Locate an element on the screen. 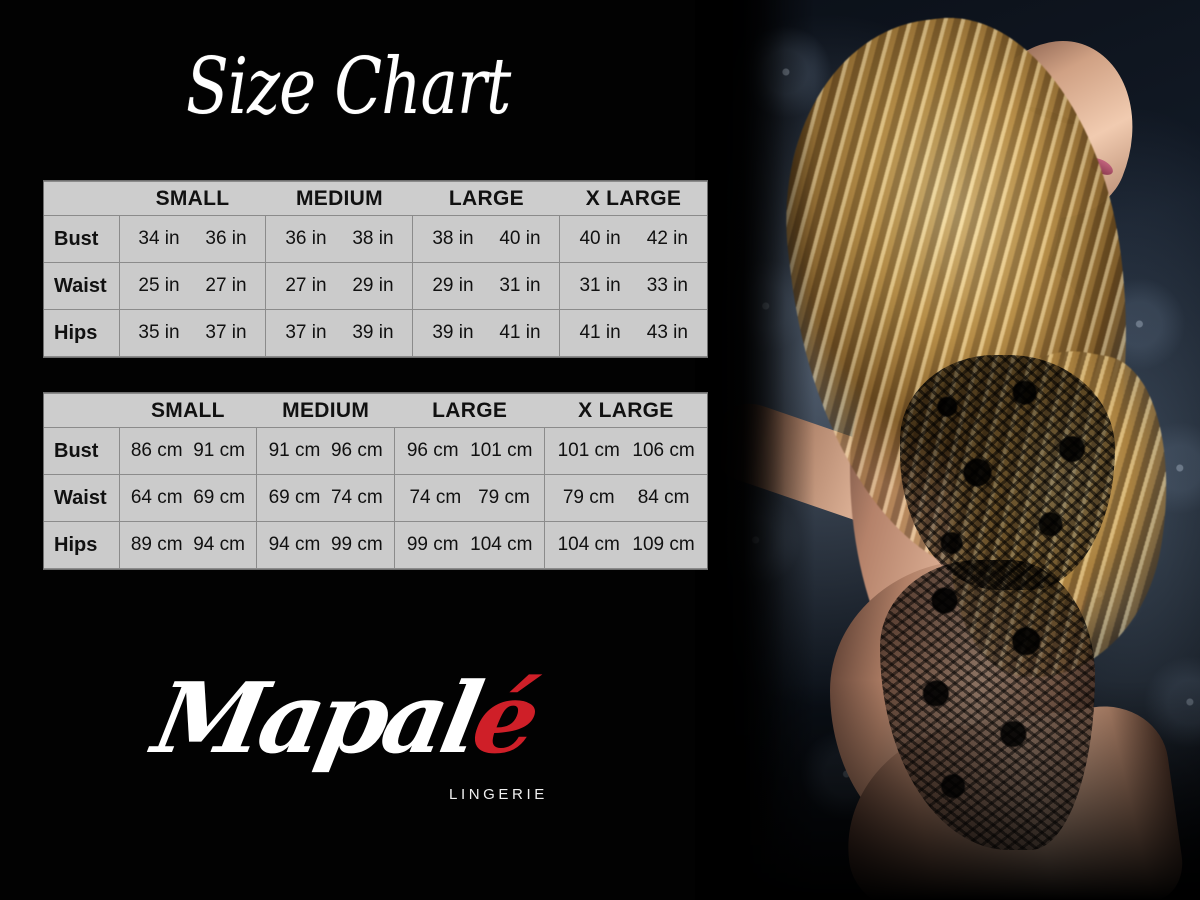 The width and height of the screenshot is (1200, 900). cell-hips-small: 89 cm 94 cm is located at coordinates (188, 545).